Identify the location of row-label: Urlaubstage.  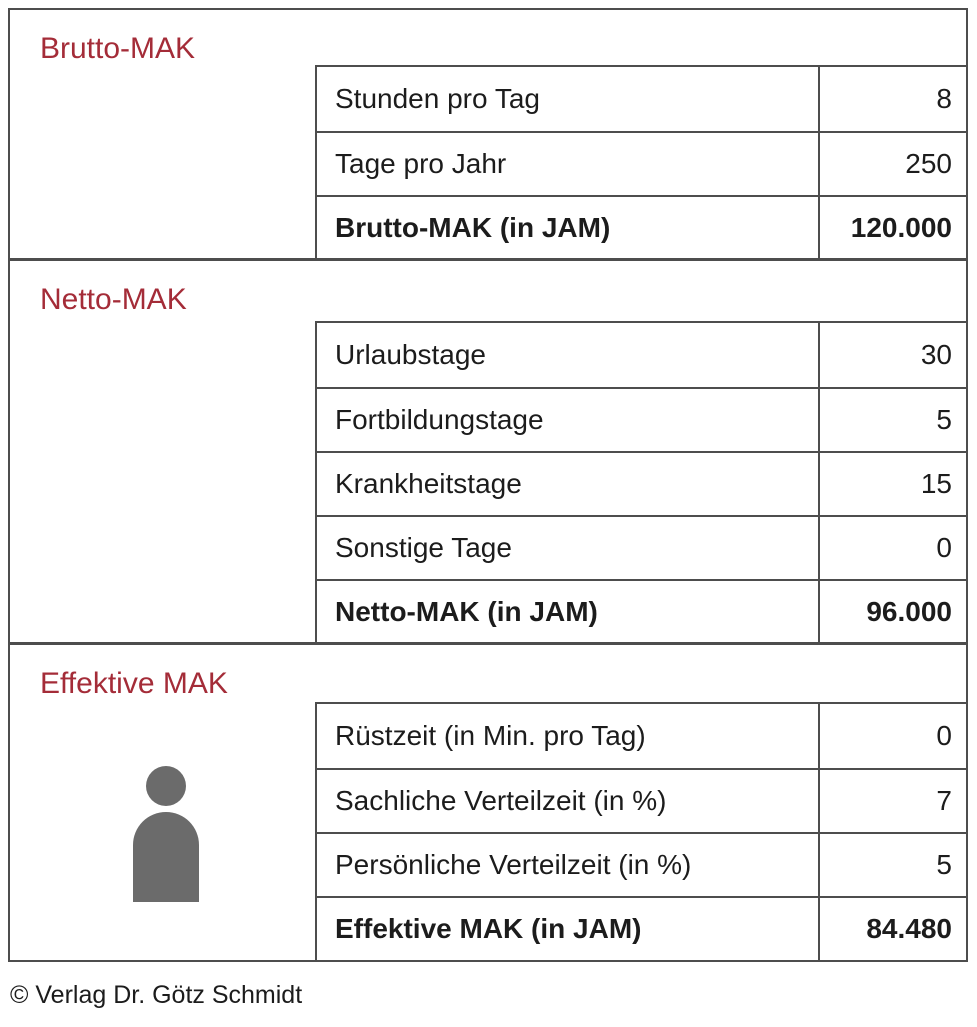
(568, 355).